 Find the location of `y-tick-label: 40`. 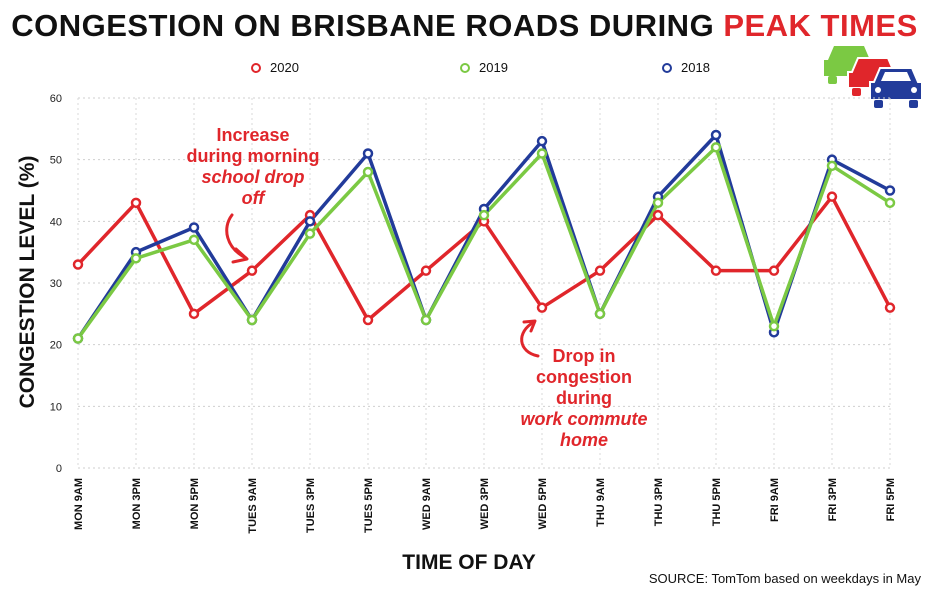

y-tick-label: 40 is located at coordinates (56, 222).